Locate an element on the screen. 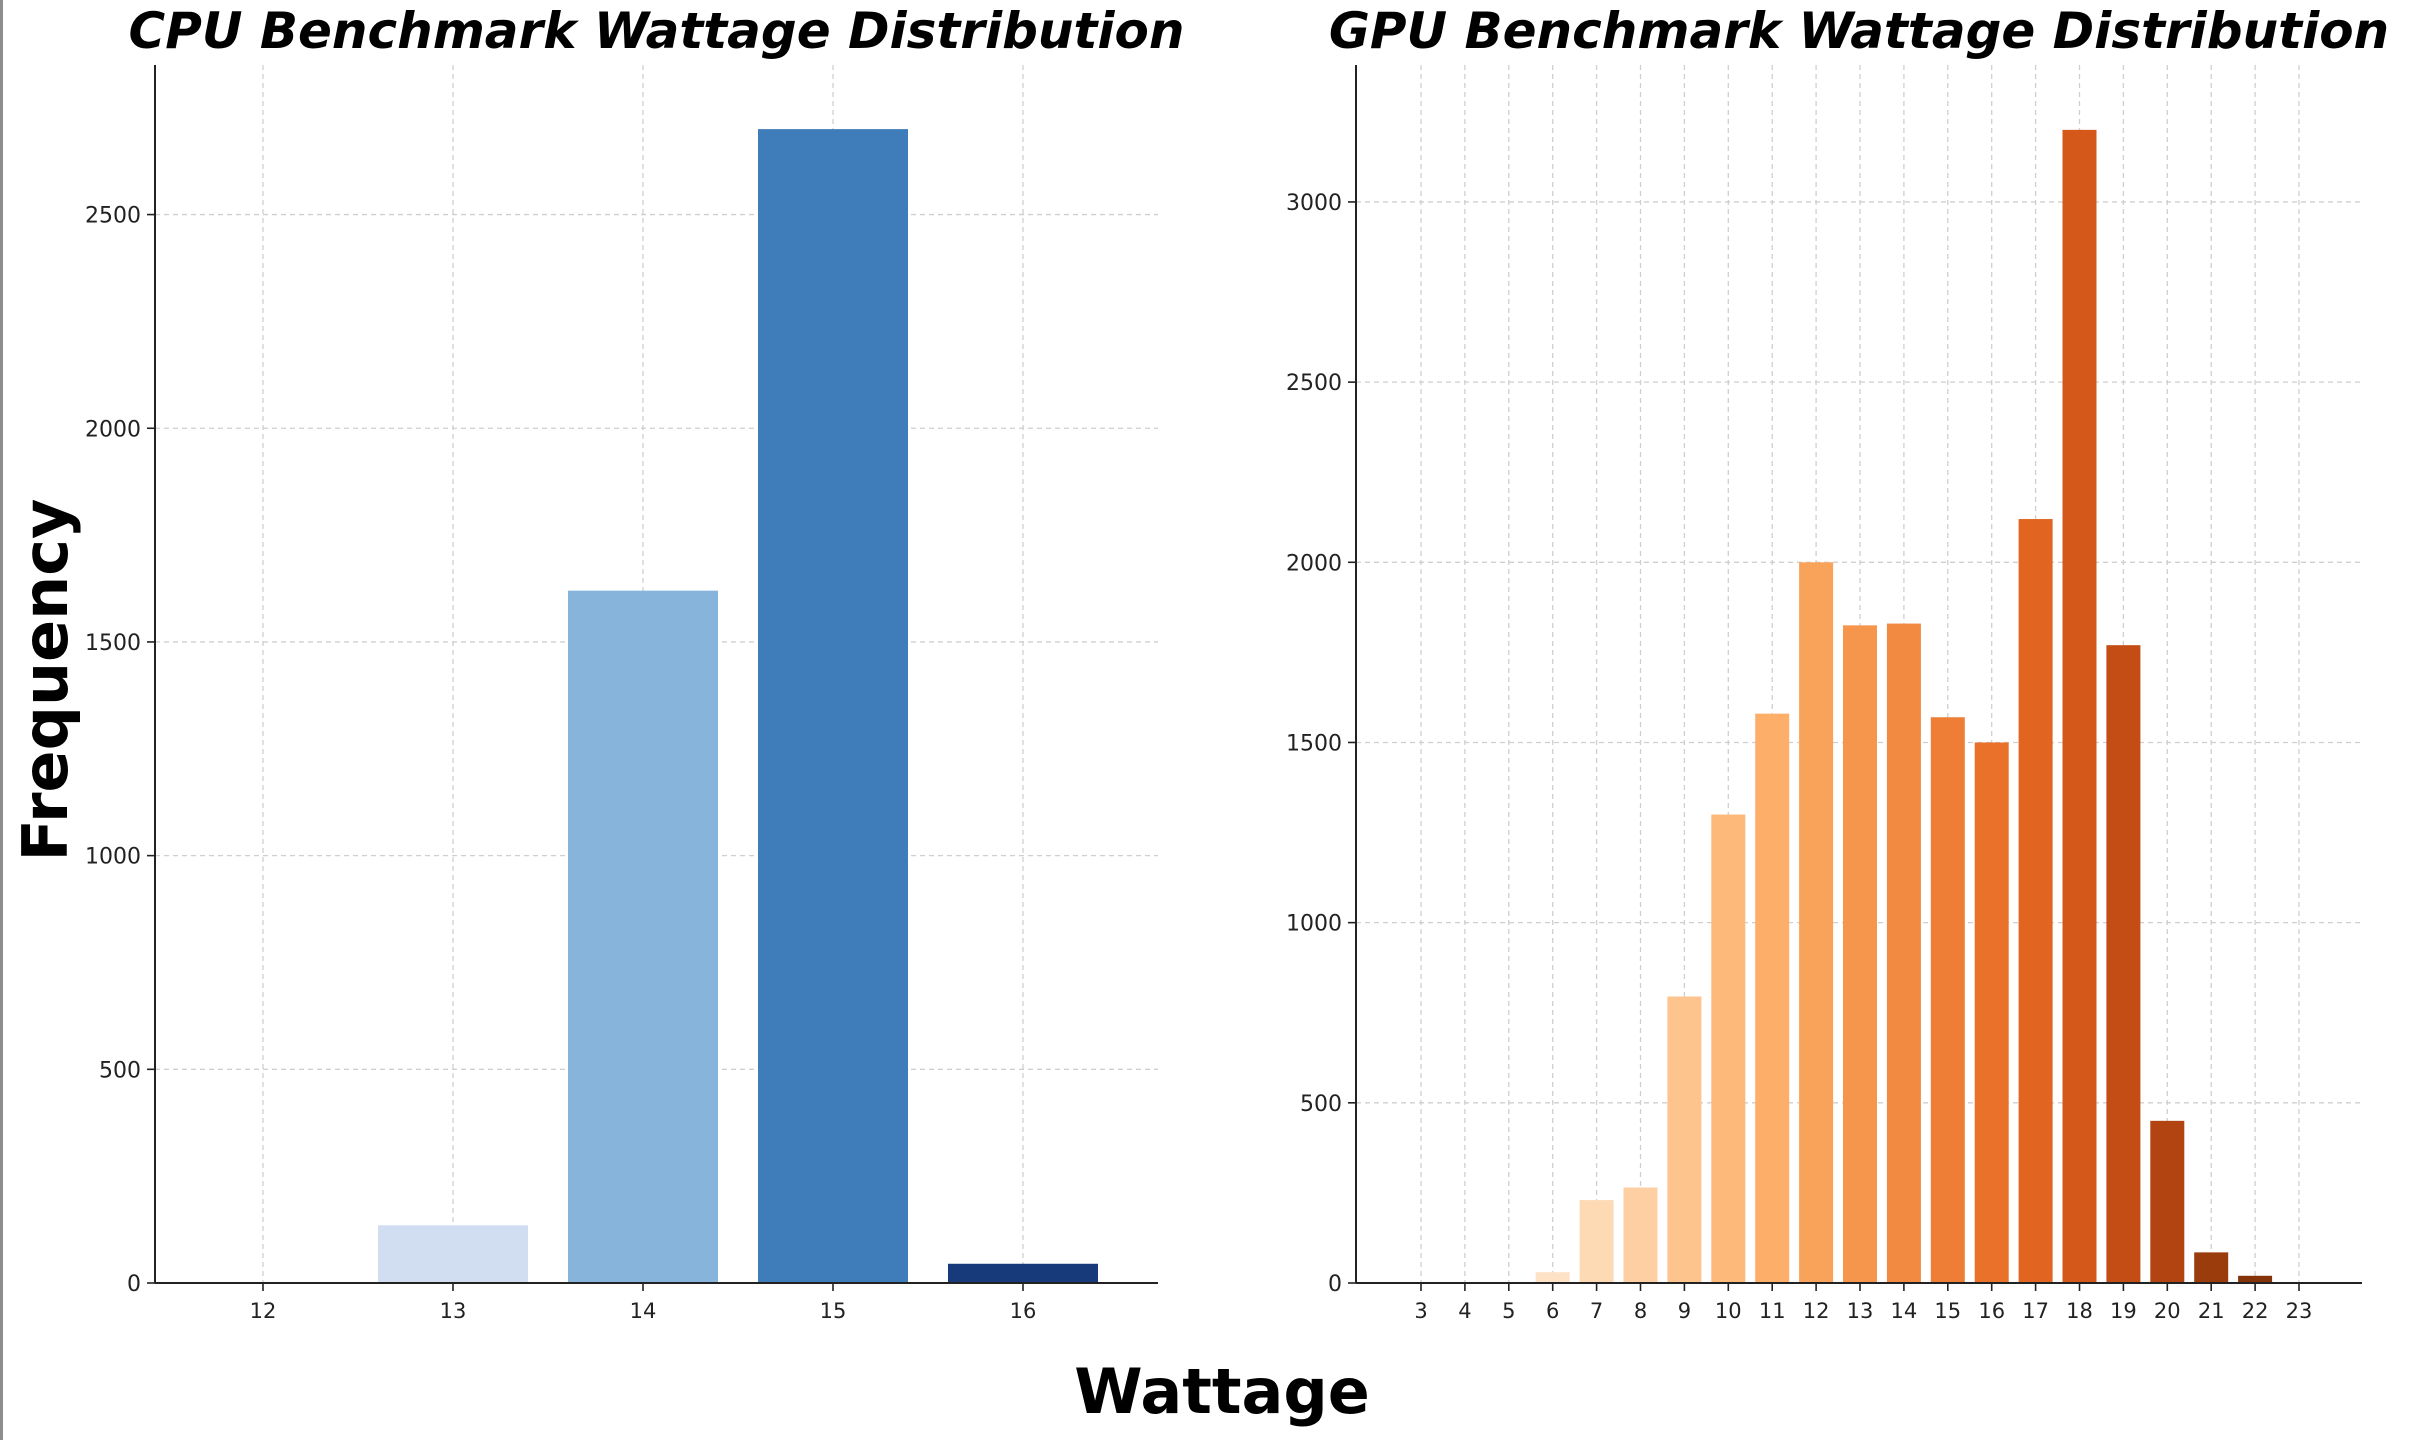 This screenshot has height=1440, width=2420. x-axis-label: Wattage is located at coordinates (1222, 1391).